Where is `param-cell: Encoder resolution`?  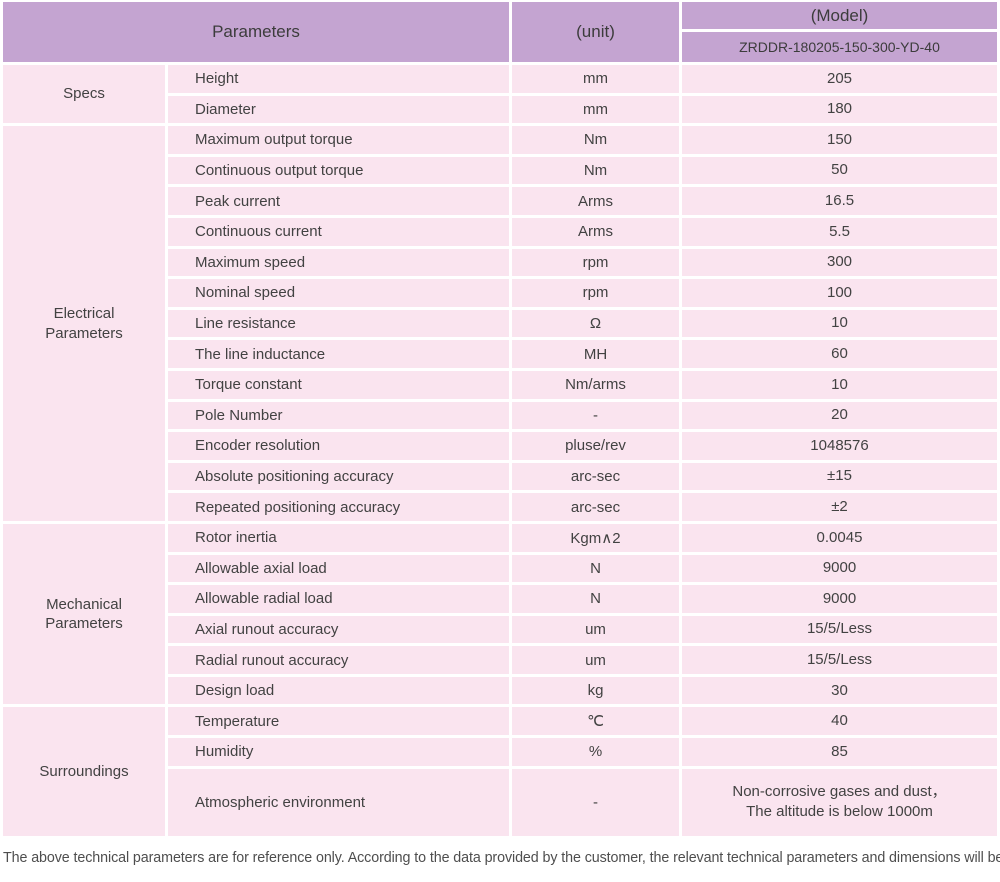
param-cell: Encoder resolution is located at coordinates (338, 446).